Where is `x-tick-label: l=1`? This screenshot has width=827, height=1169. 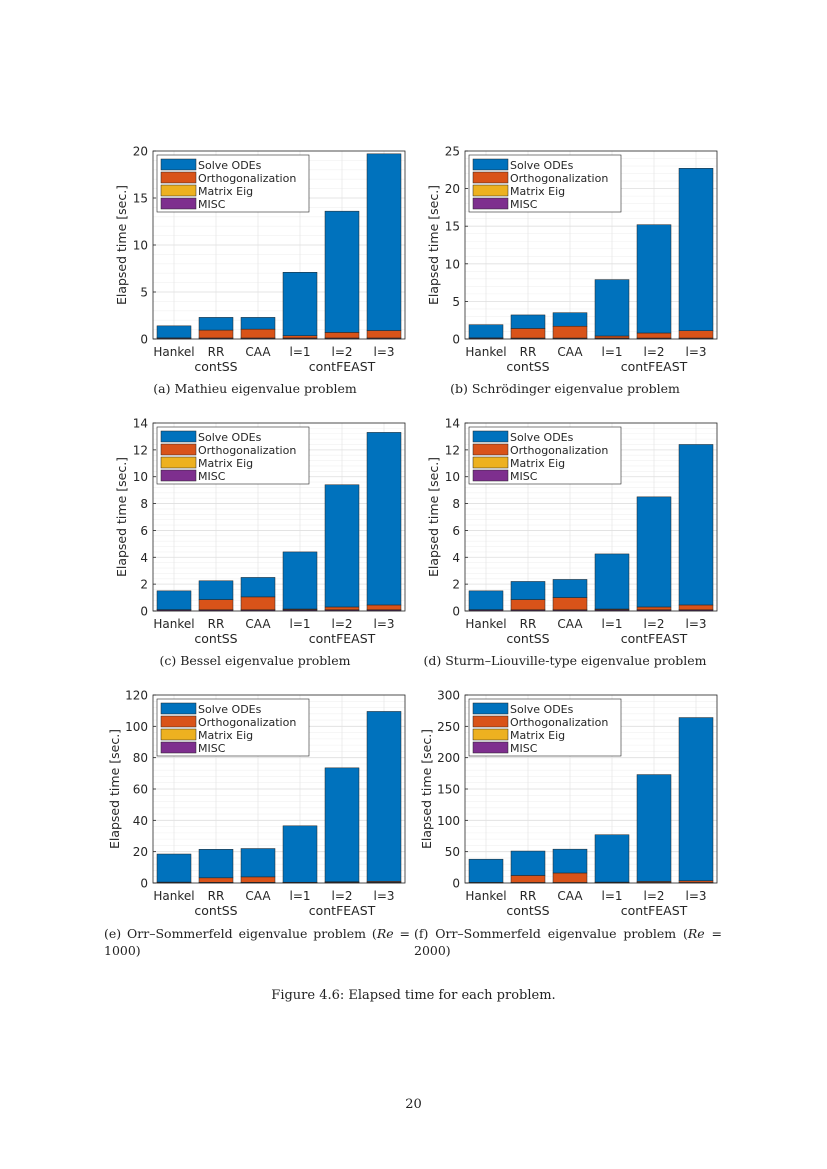 x-tick-label: l=1 is located at coordinates (611, 896).